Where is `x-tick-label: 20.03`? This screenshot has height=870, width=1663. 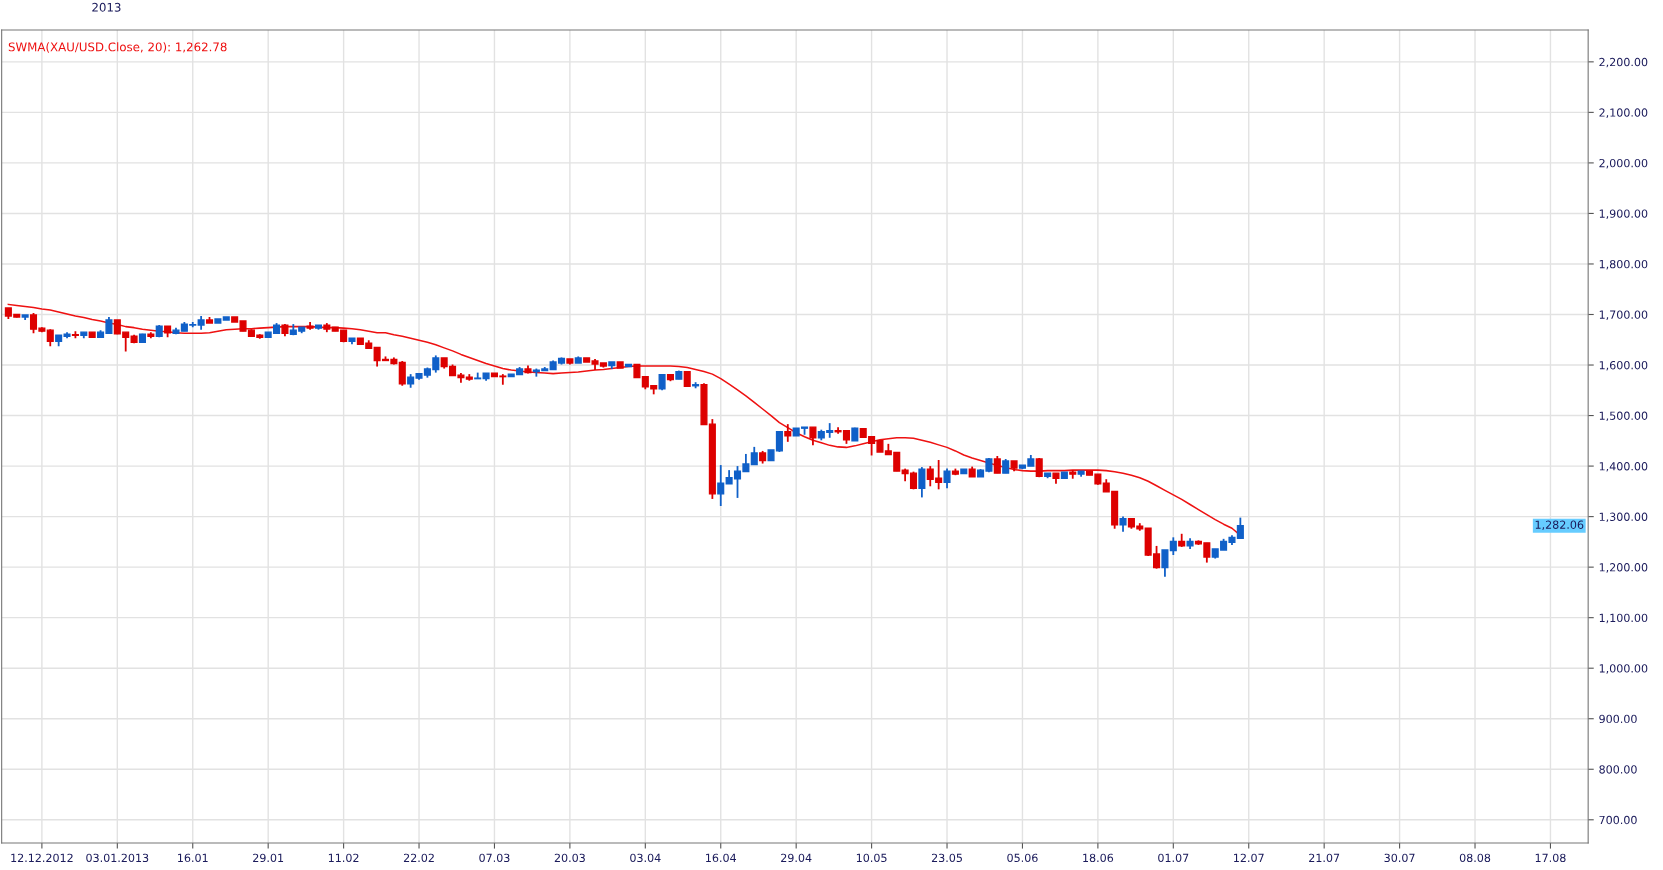
x-tick-label: 20.03 is located at coordinates (569, 858).